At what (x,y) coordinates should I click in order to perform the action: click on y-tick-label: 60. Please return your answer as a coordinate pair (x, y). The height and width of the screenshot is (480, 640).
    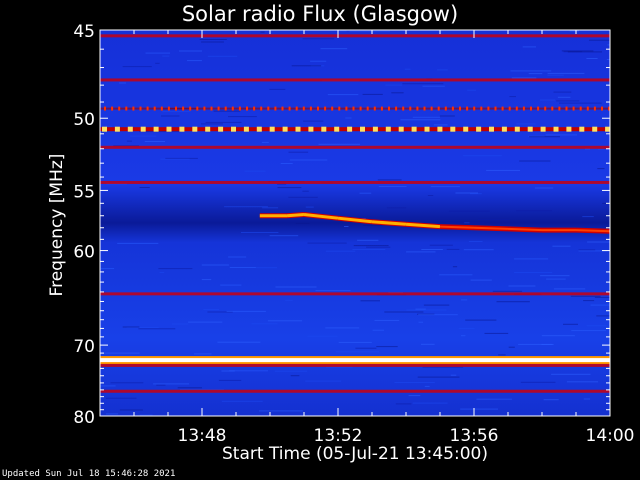
    Looking at the image, I should click on (84, 253).